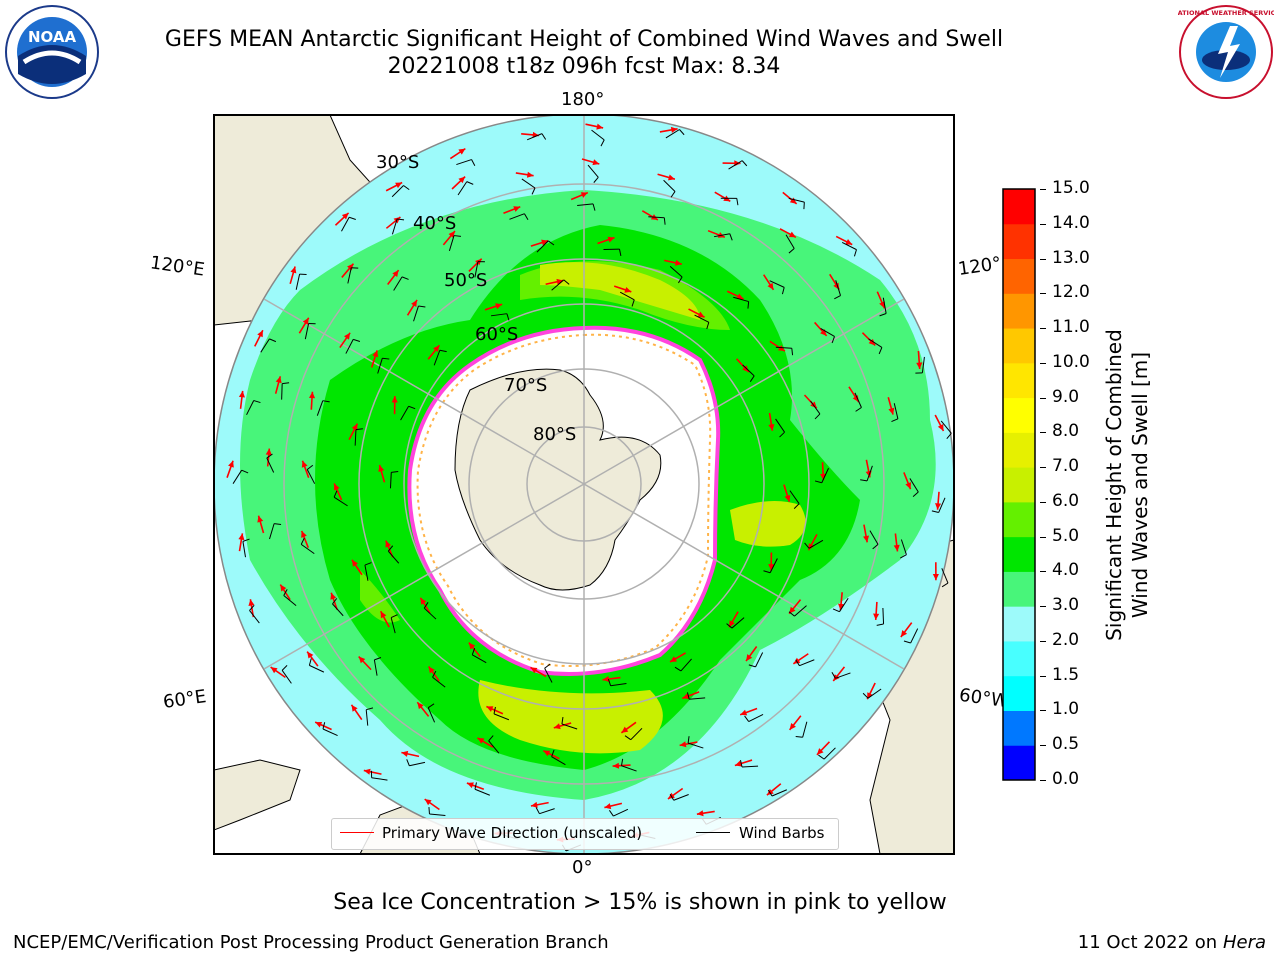  Describe the element at coordinates (1071, 292) in the screenshot. I see `colorbar-tick-label: 12.0` at that location.